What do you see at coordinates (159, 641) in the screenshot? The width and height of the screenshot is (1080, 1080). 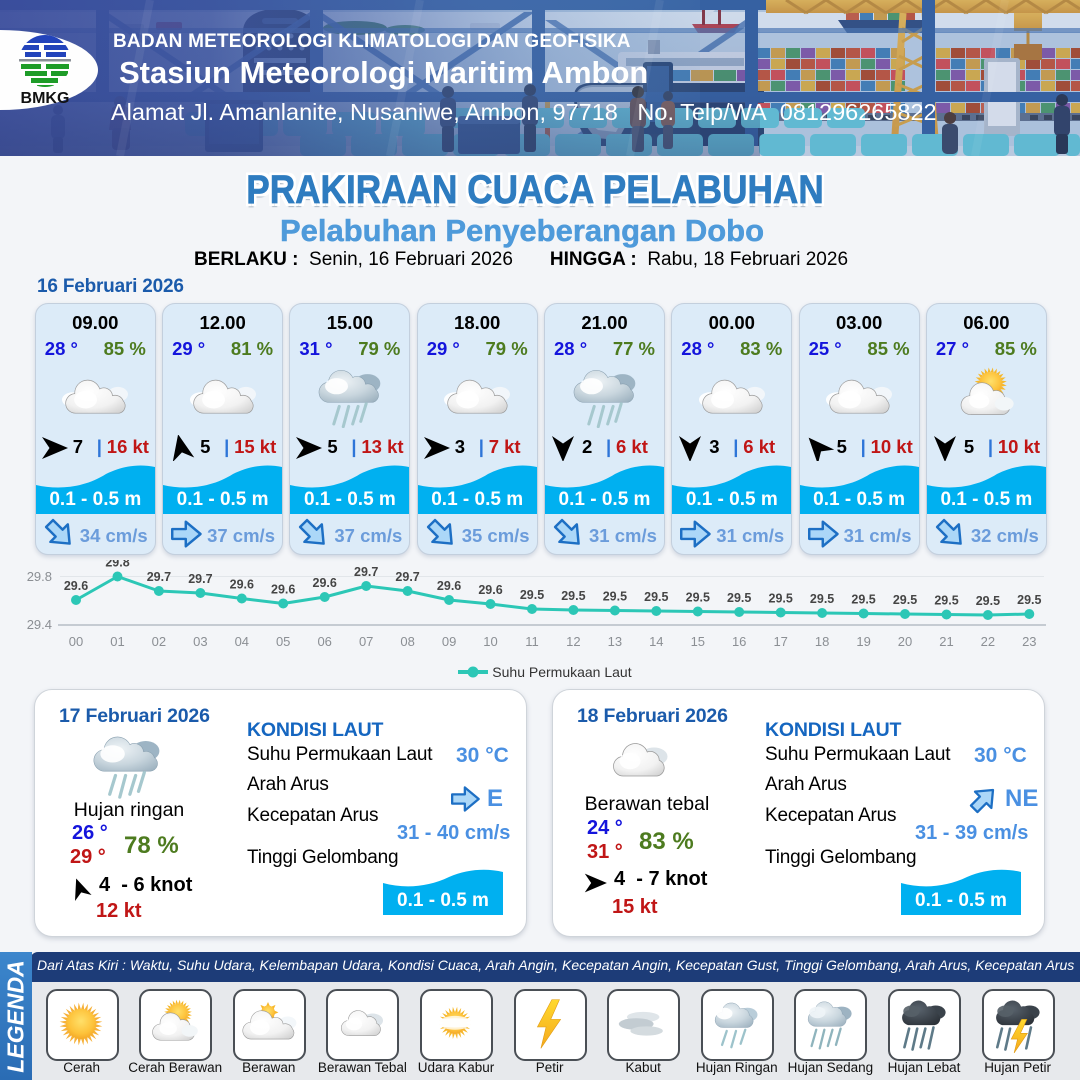 I see `svg-text: 02` at bounding box center [159, 641].